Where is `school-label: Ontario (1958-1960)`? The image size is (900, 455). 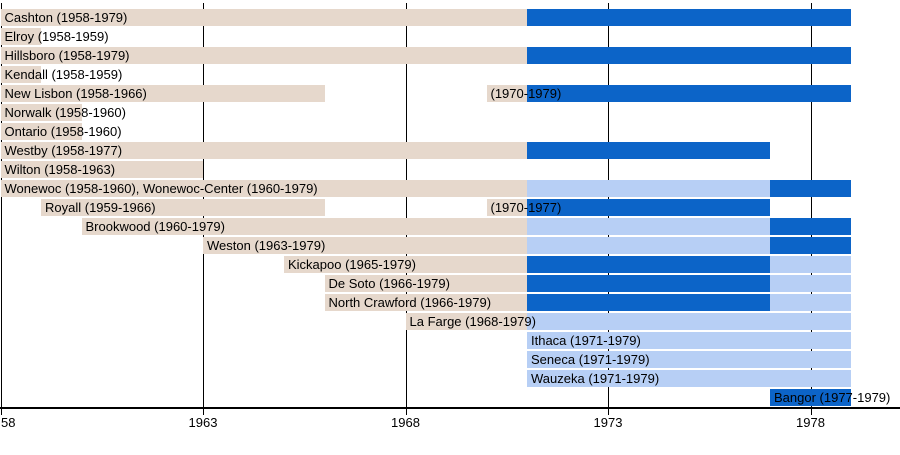
school-label: Ontario (1958-1960) is located at coordinates (63, 131).